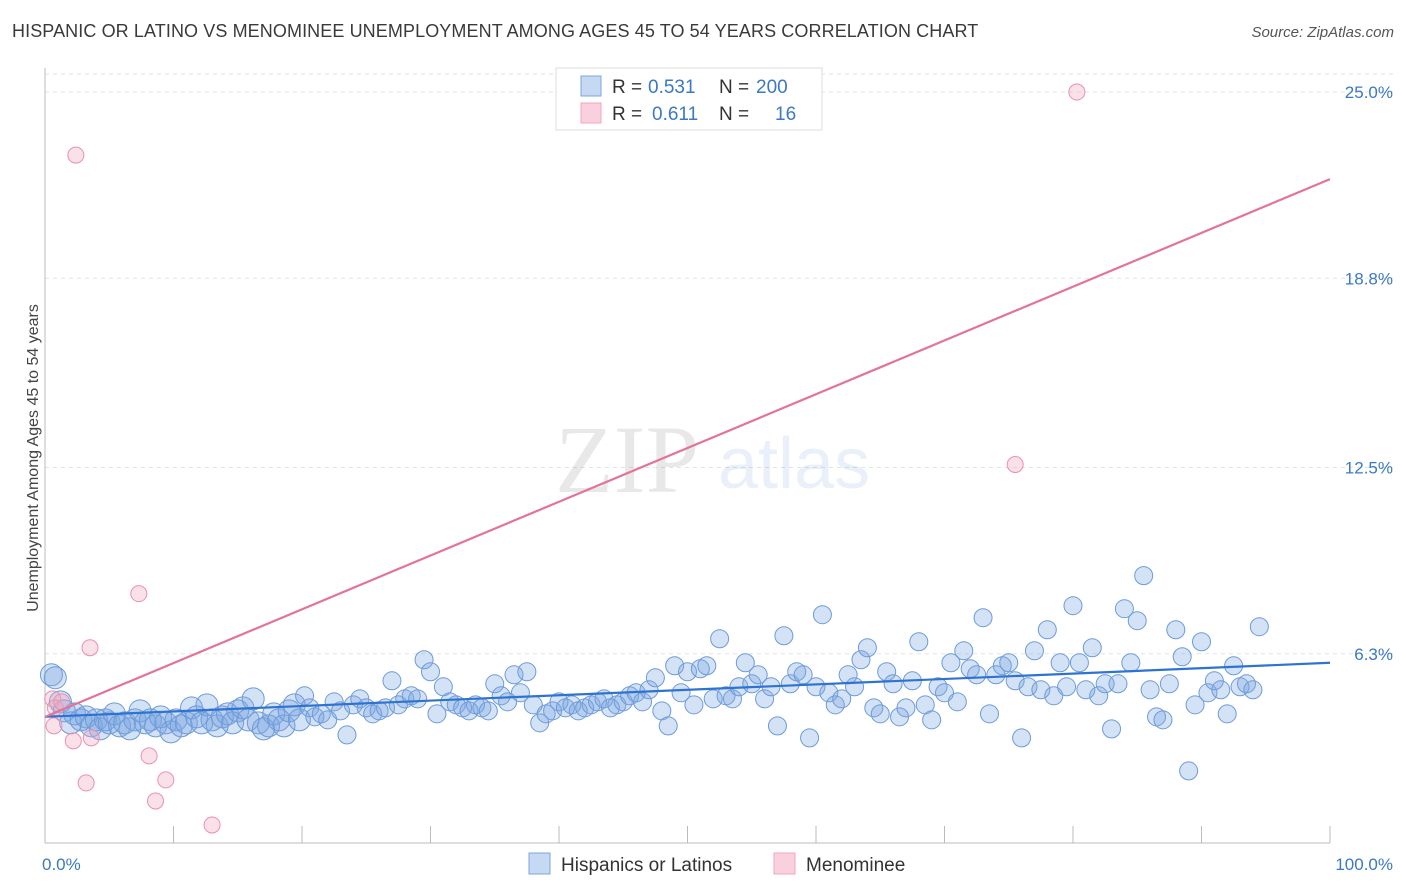 This screenshot has height=892, width=1406. I want to click on bottom-legend-label-1: Hispanics or Latinos, so click(646, 865).